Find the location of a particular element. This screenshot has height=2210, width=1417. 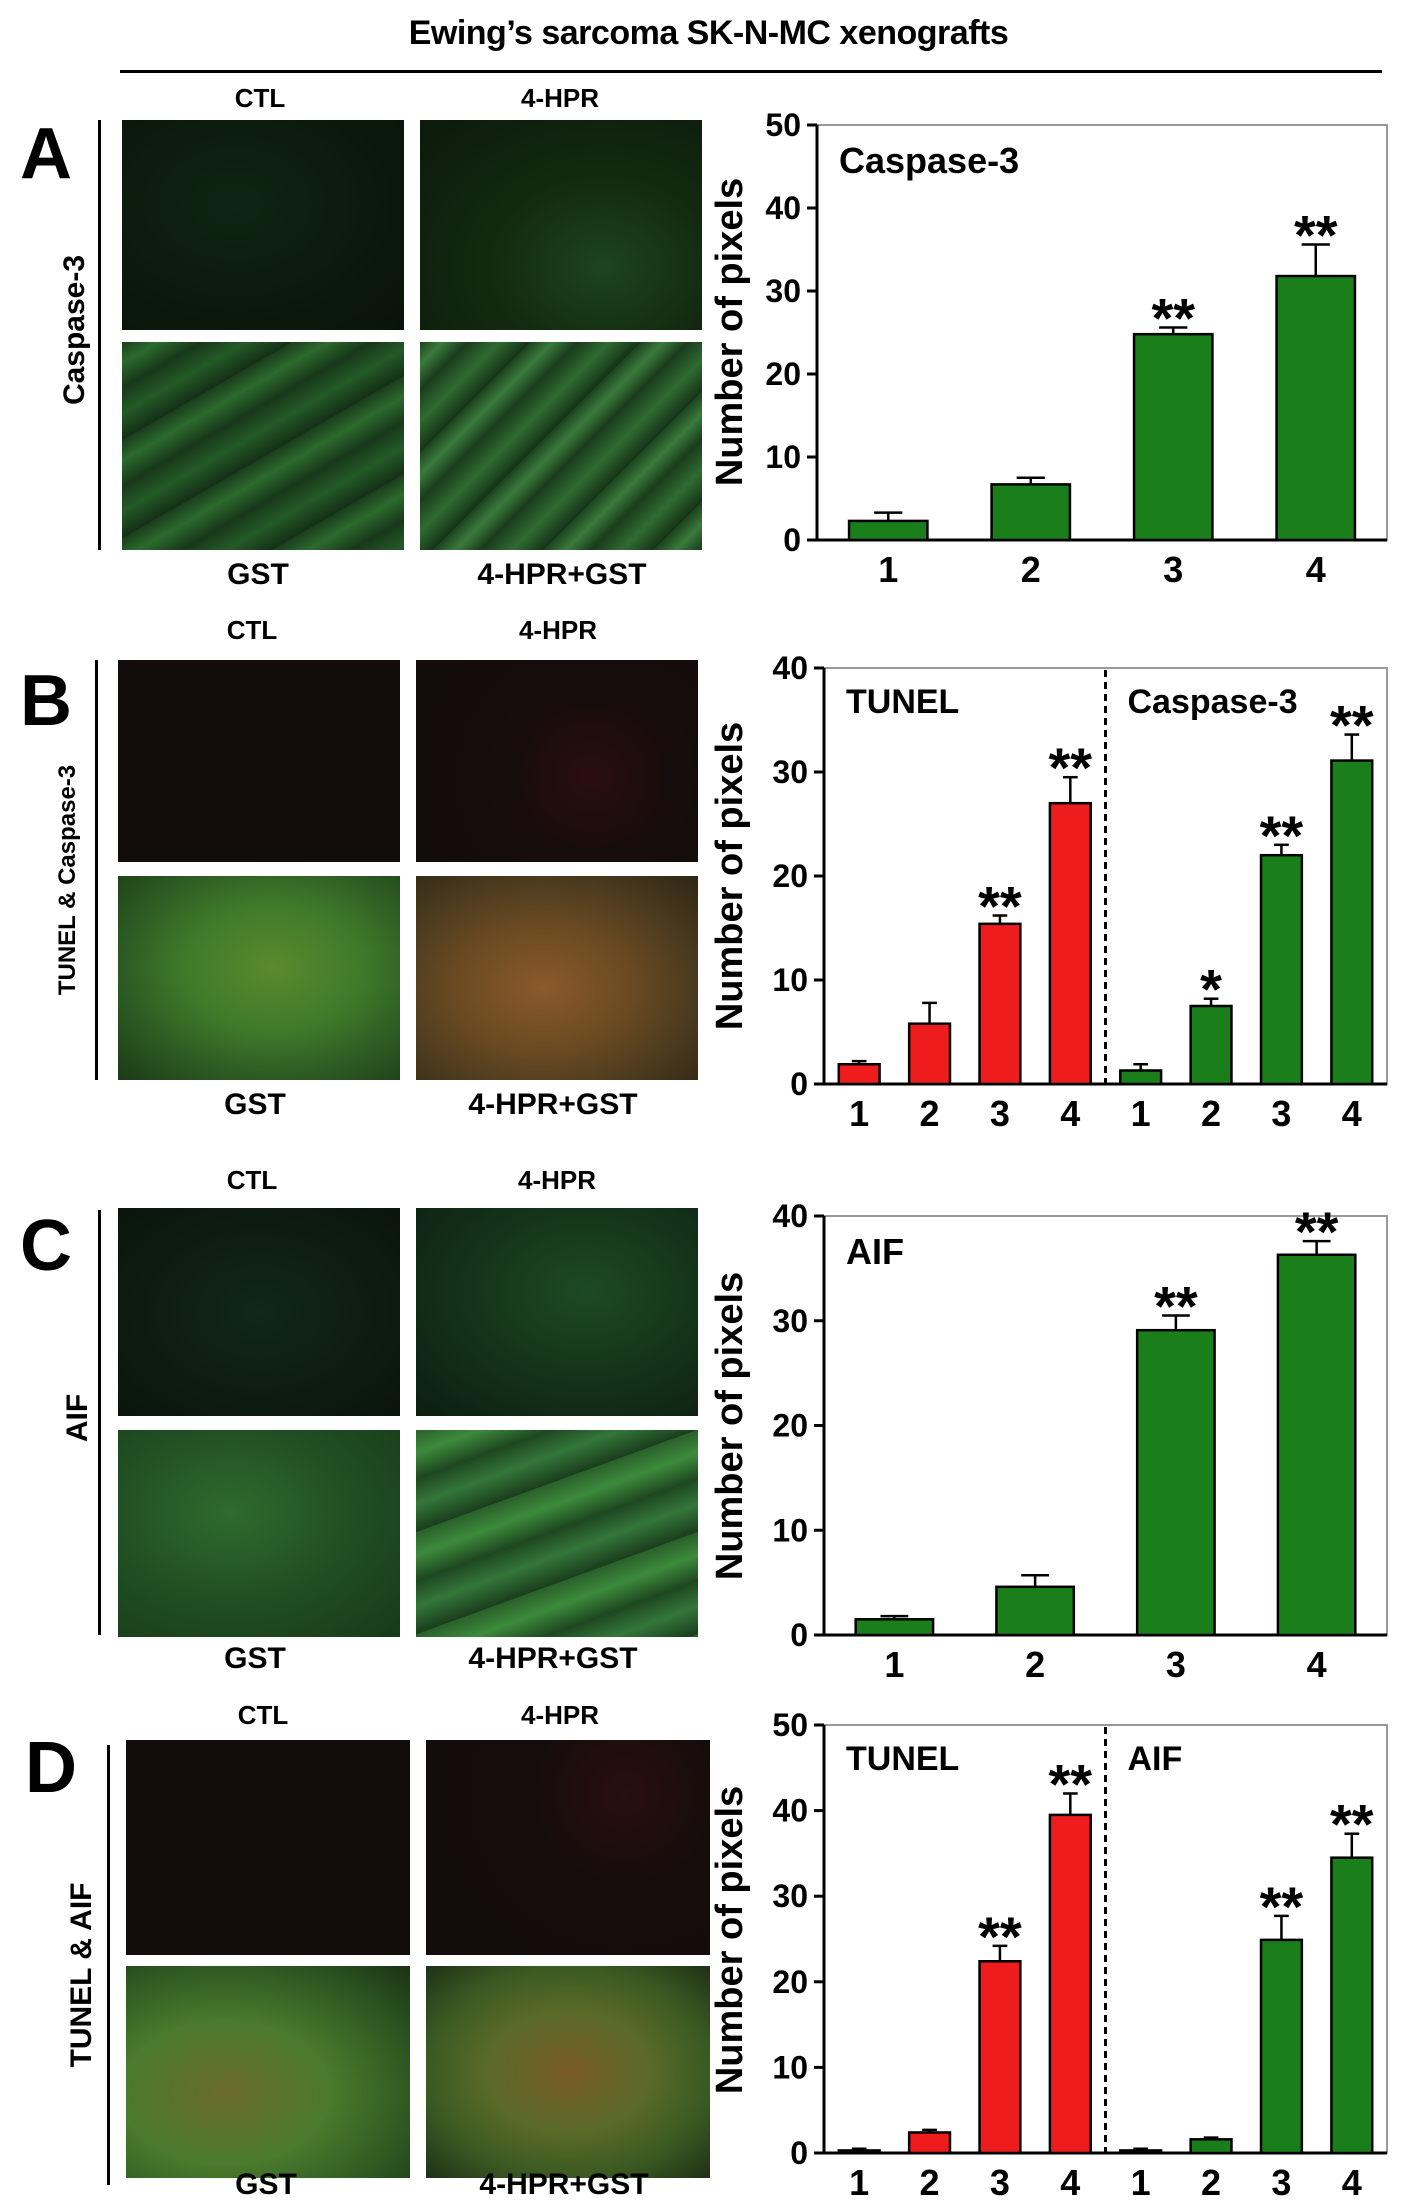

panel-letter: A is located at coordinates (46, 154).